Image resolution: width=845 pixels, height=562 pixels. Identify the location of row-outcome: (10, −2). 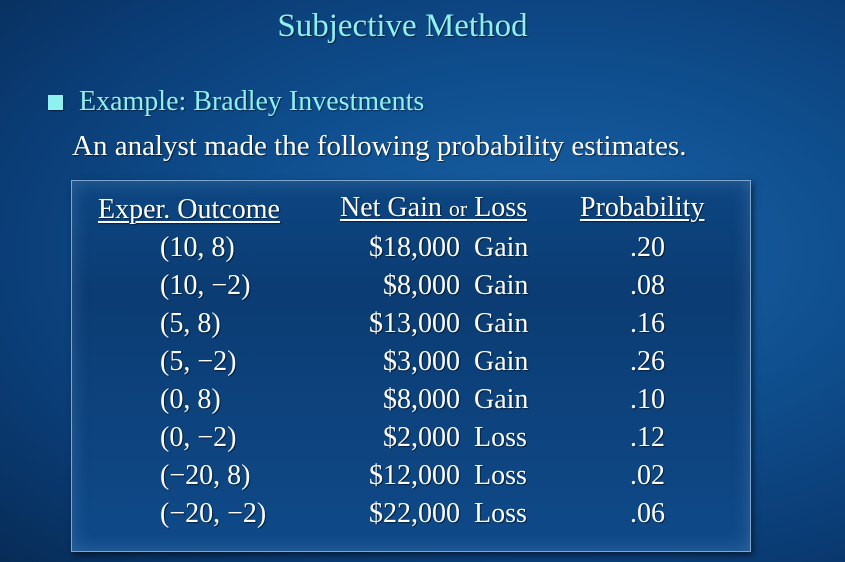
(205, 285).